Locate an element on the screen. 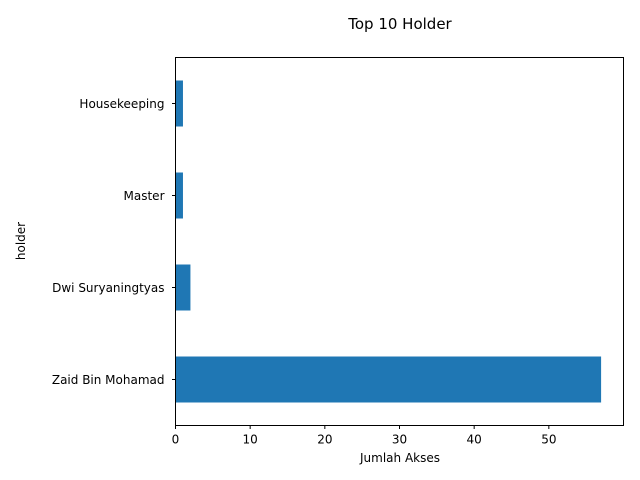  x-axis-label: Jumlah Akses is located at coordinates (399, 458).